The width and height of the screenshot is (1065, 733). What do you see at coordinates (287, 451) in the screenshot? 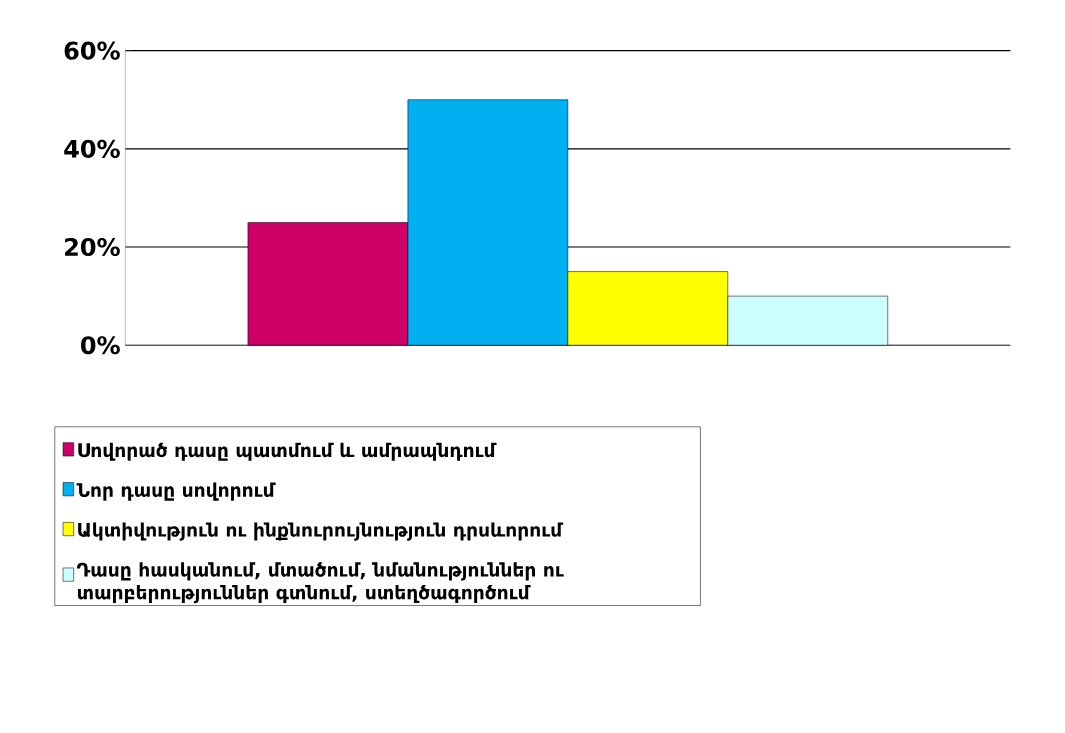
I see `legend-label: Սովորած դասը պատմում և ամրապնդում` at bounding box center [287, 451].